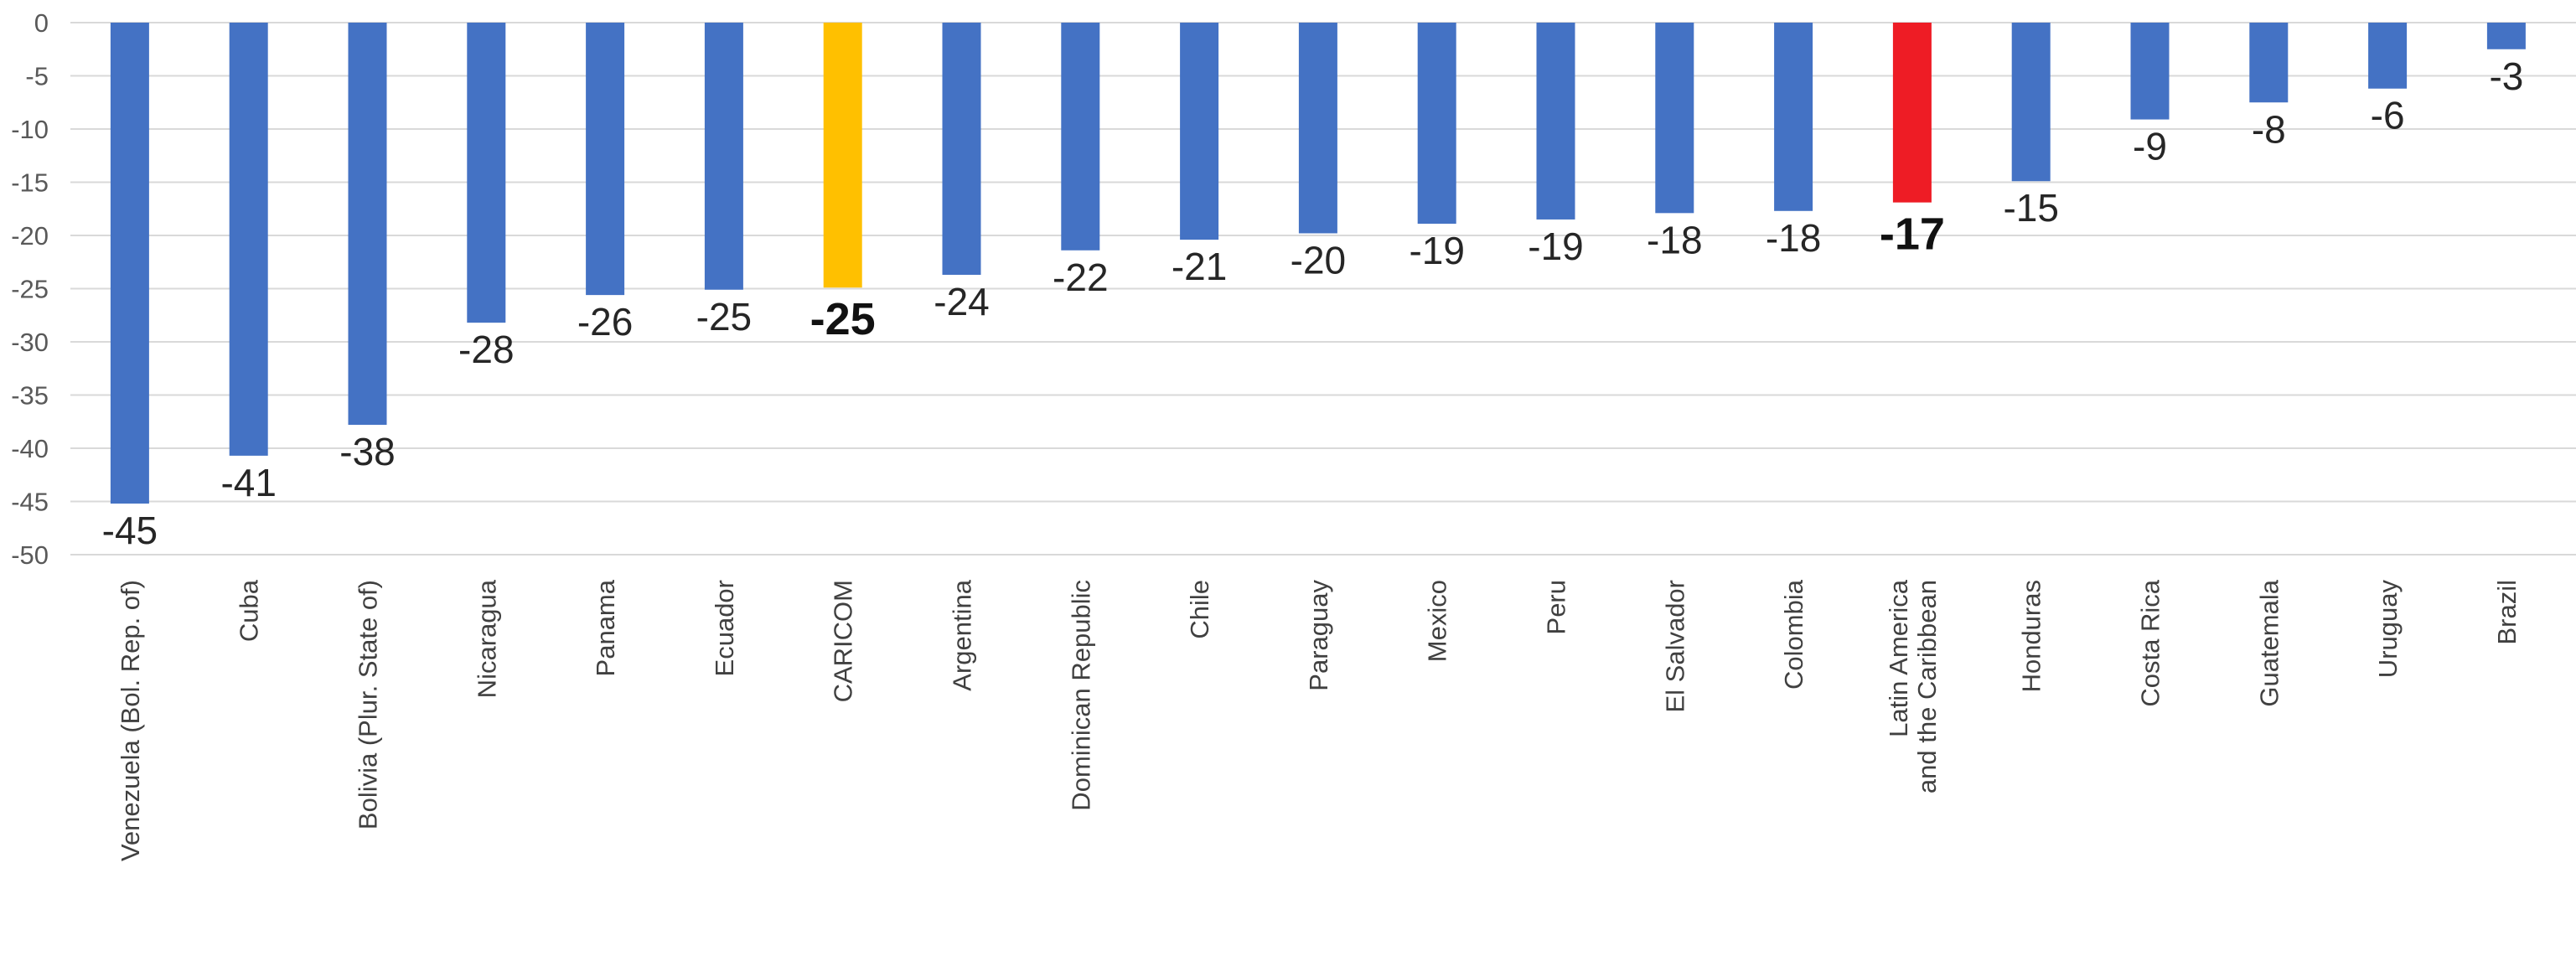 This screenshot has width=2576, height=956. I want to click on category-label-line: Uruguay, so click(2388, 629).